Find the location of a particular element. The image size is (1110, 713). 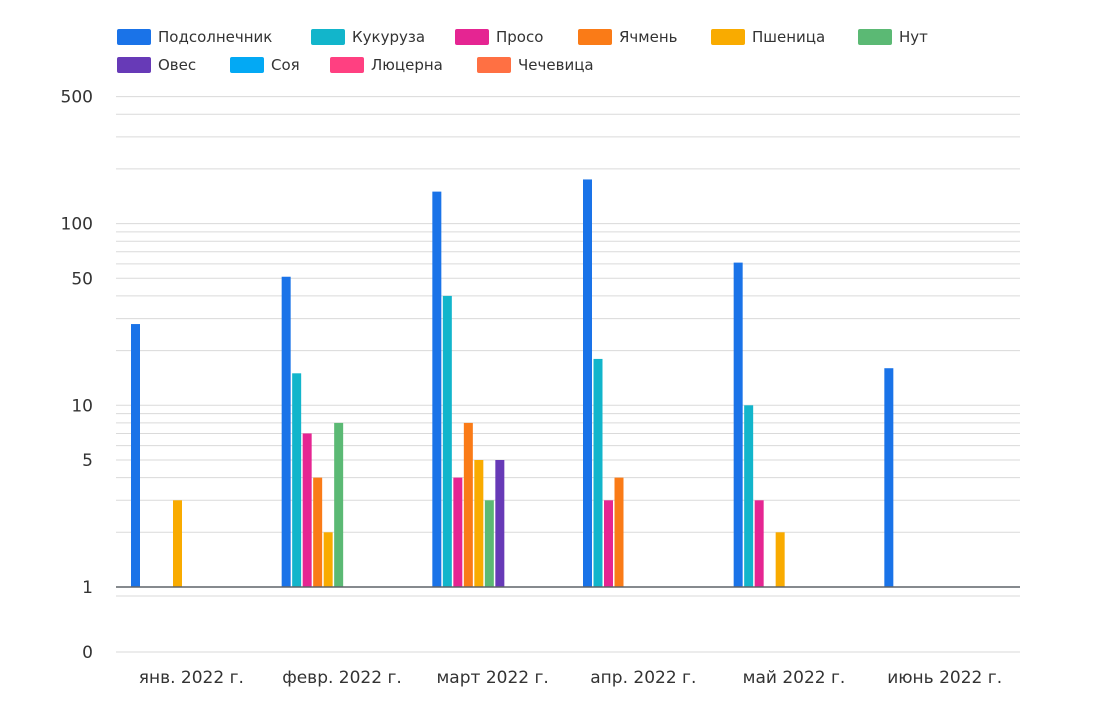

y-tick-label: 500 is located at coordinates (77, 98).